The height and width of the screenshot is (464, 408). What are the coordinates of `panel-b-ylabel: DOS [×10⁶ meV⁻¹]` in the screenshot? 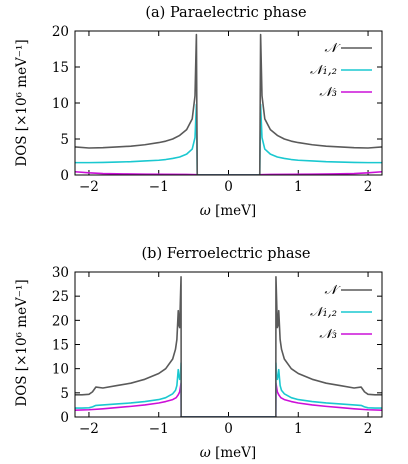 It's located at (22, 342).